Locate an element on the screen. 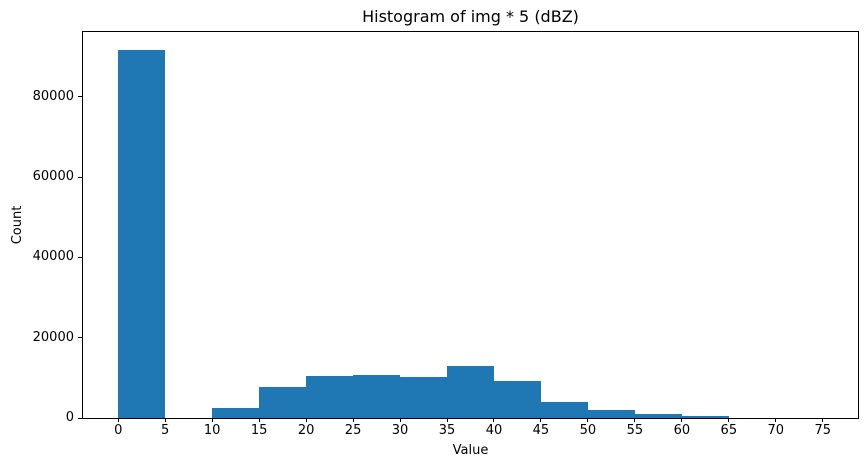 The image size is (868, 470). x-tick-label: 70 is located at coordinates (776, 430).